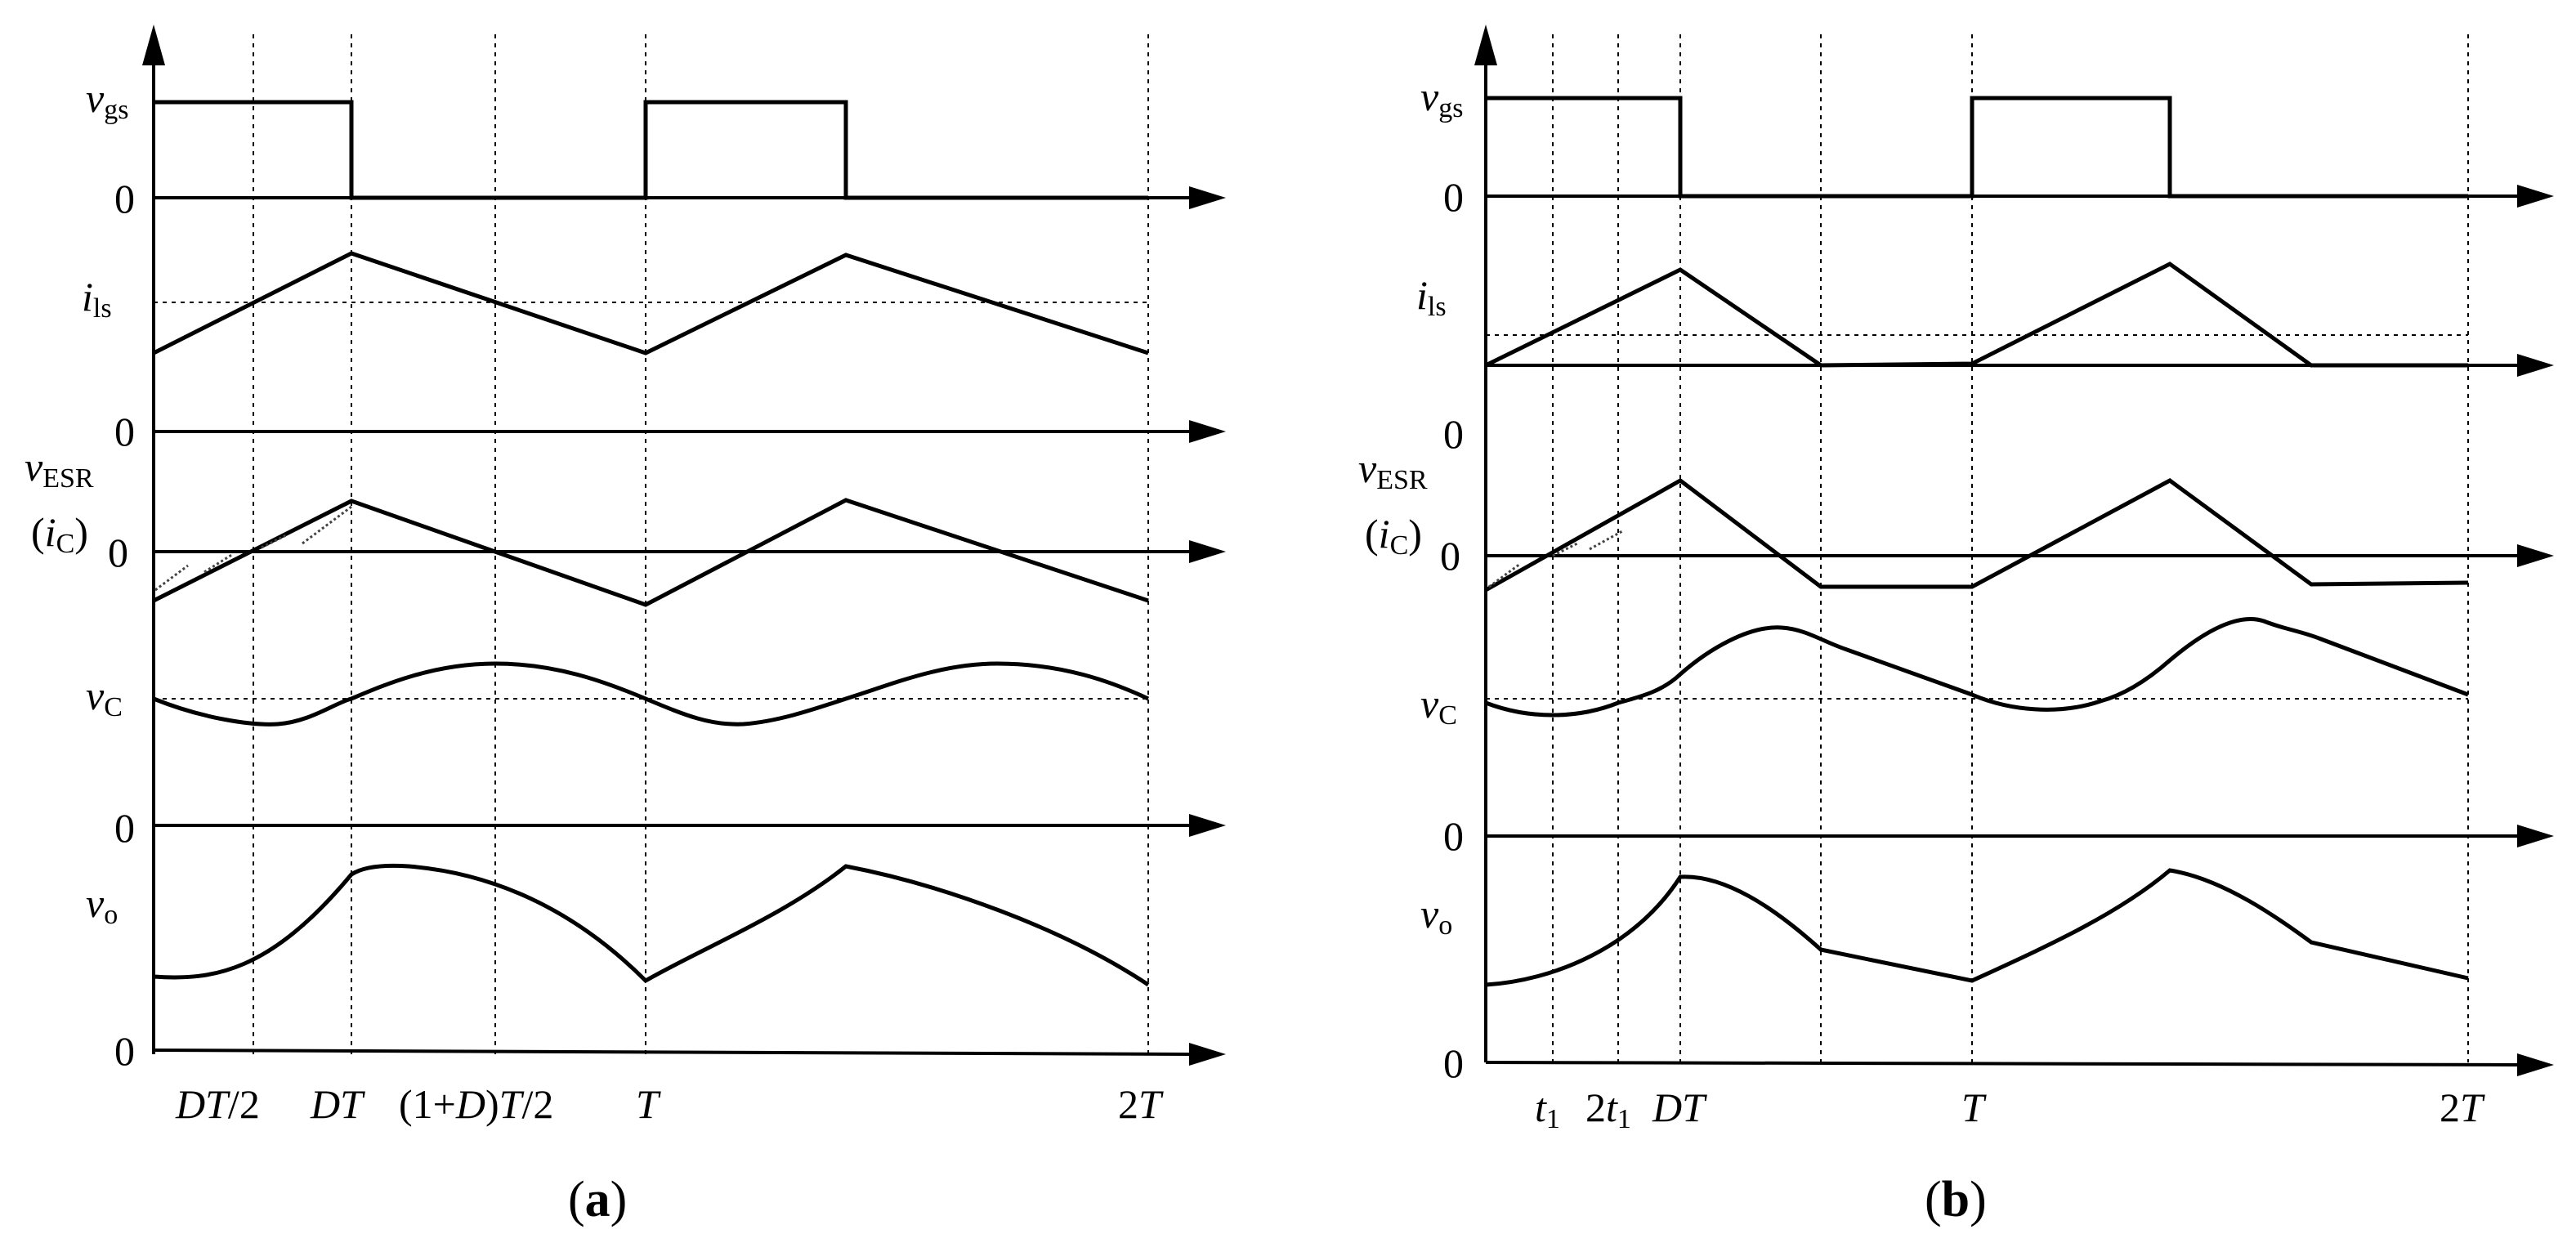  I want to click on panel-b-average-lines, so click(1977, 517).